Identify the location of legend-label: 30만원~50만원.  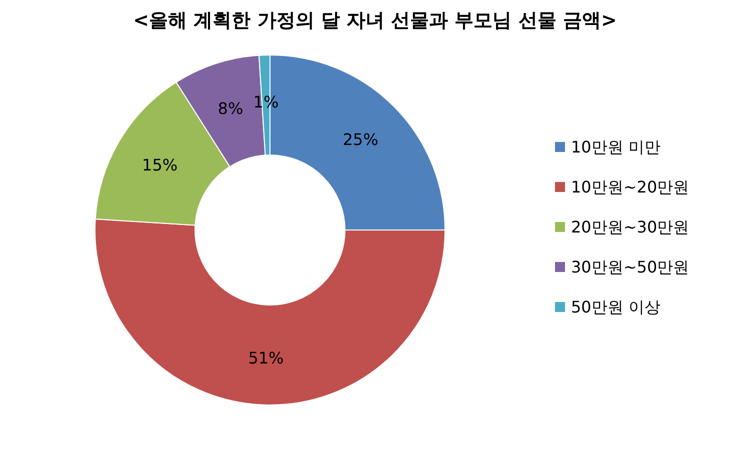
(630, 267).